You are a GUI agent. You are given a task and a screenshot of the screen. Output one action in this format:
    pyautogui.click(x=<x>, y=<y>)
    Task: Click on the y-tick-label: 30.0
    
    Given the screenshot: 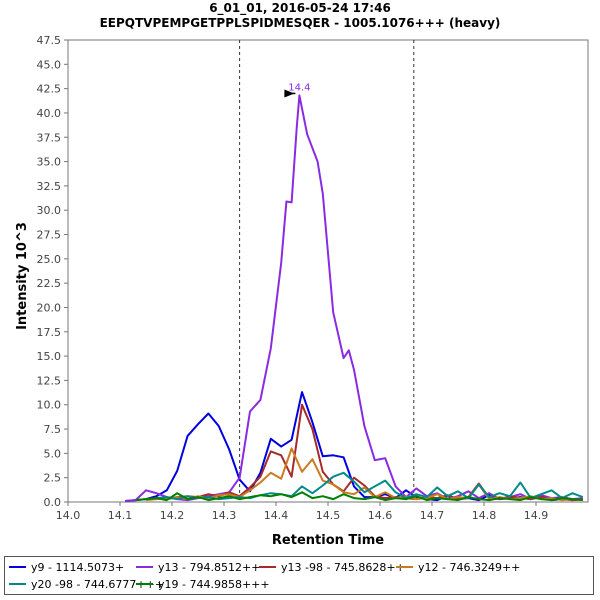 What is the action you would take?
    pyautogui.click(x=49, y=210)
    